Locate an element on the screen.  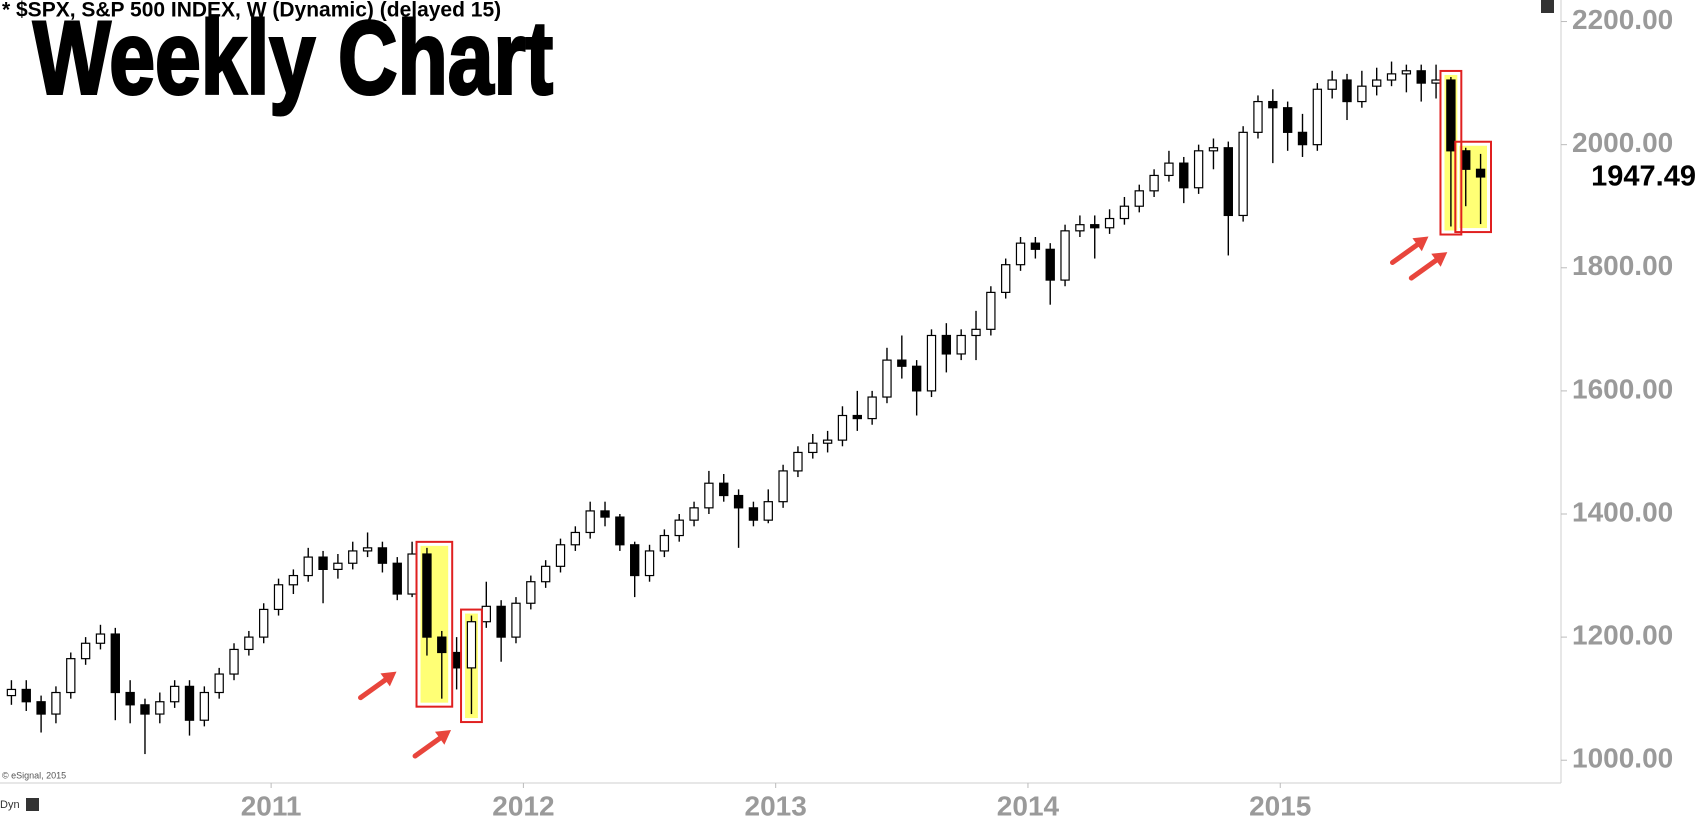
y-tick-label: 1600.00 is located at coordinates (1622, 388).